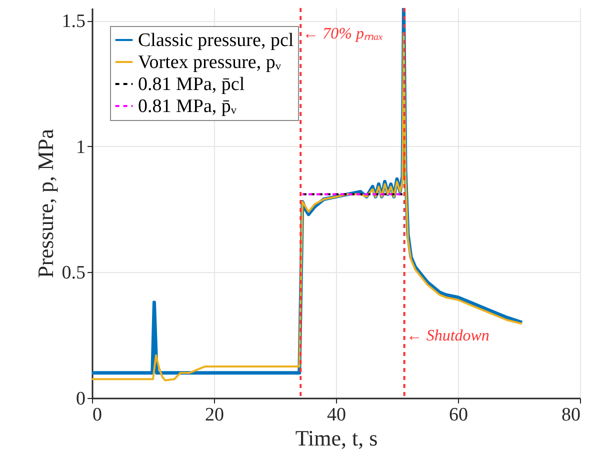  Describe the element at coordinates (448, 336) in the screenshot. I see `ref-line-label: ← Shutdown` at that location.